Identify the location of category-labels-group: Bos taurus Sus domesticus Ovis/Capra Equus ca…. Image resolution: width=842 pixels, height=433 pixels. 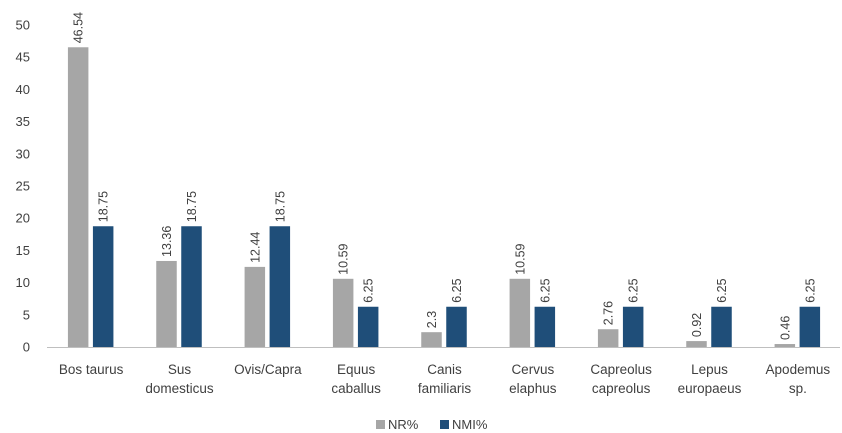
(444, 379).